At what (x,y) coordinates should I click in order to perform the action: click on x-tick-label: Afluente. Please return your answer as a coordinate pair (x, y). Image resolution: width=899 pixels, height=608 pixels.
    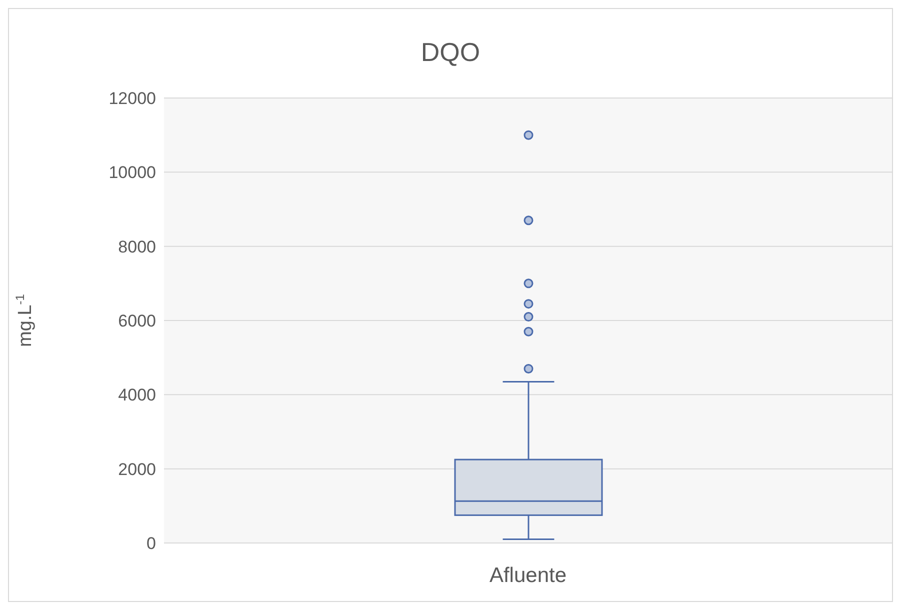
    Looking at the image, I should click on (528, 575).